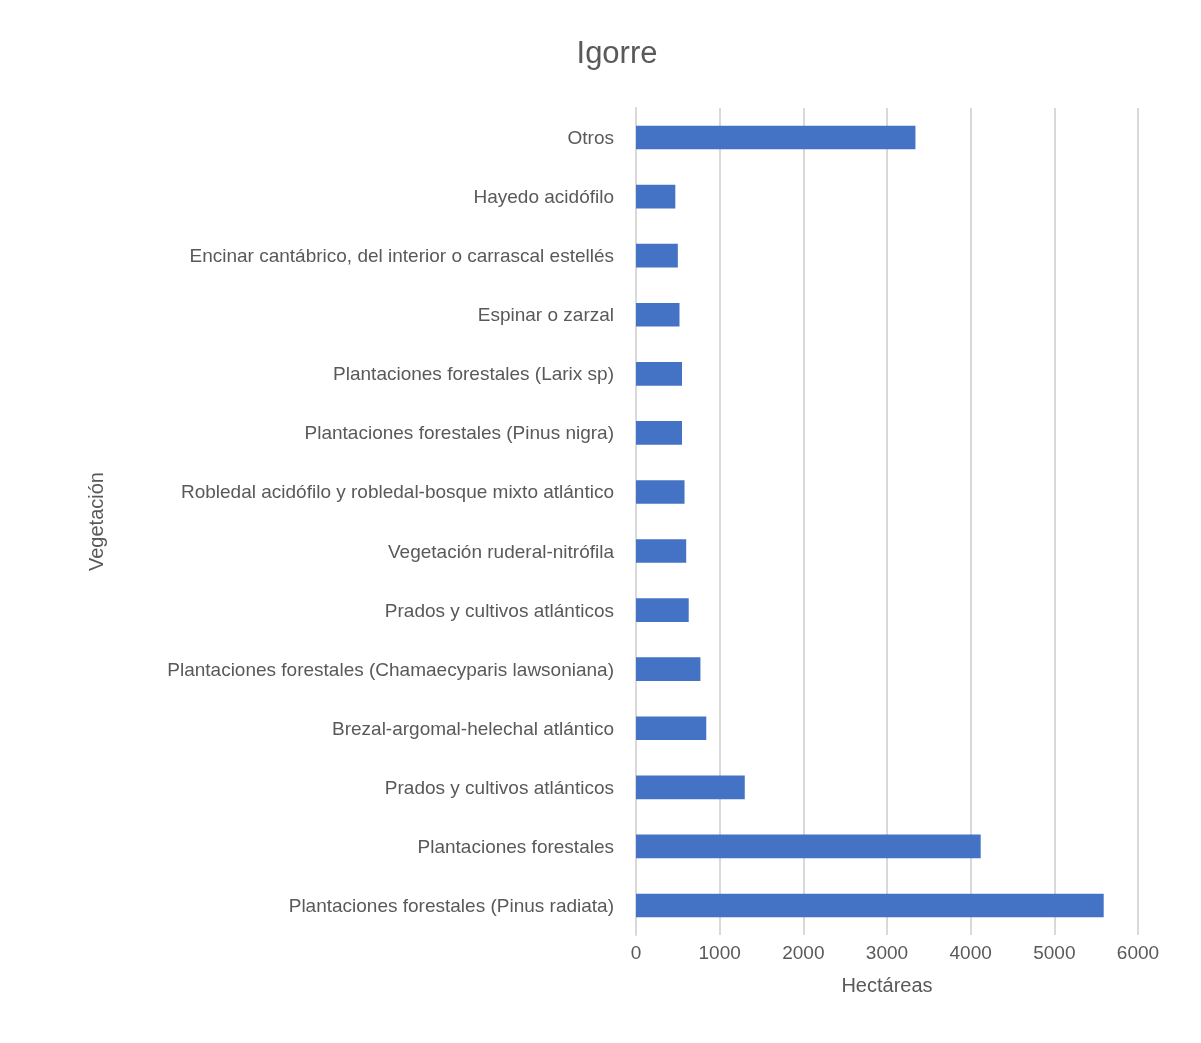 The height and width of the screenshot is (1043, 1201). Describe the element at coordinates (401, 256) in the screenshot. I see `y-tick-label: Encinar cantábrico, del interior o carrascal estellés` at that location.